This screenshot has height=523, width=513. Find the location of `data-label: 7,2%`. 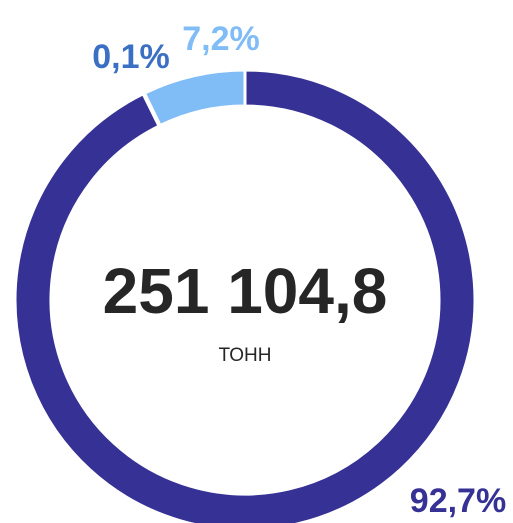

data-label: 7,2% is located at coordinates (221, 39).